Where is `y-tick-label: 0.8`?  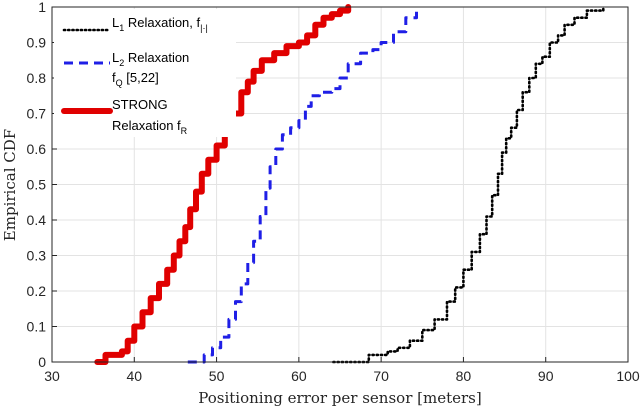 y-tick-label: 0.8 is located at coordinates (37, 78).